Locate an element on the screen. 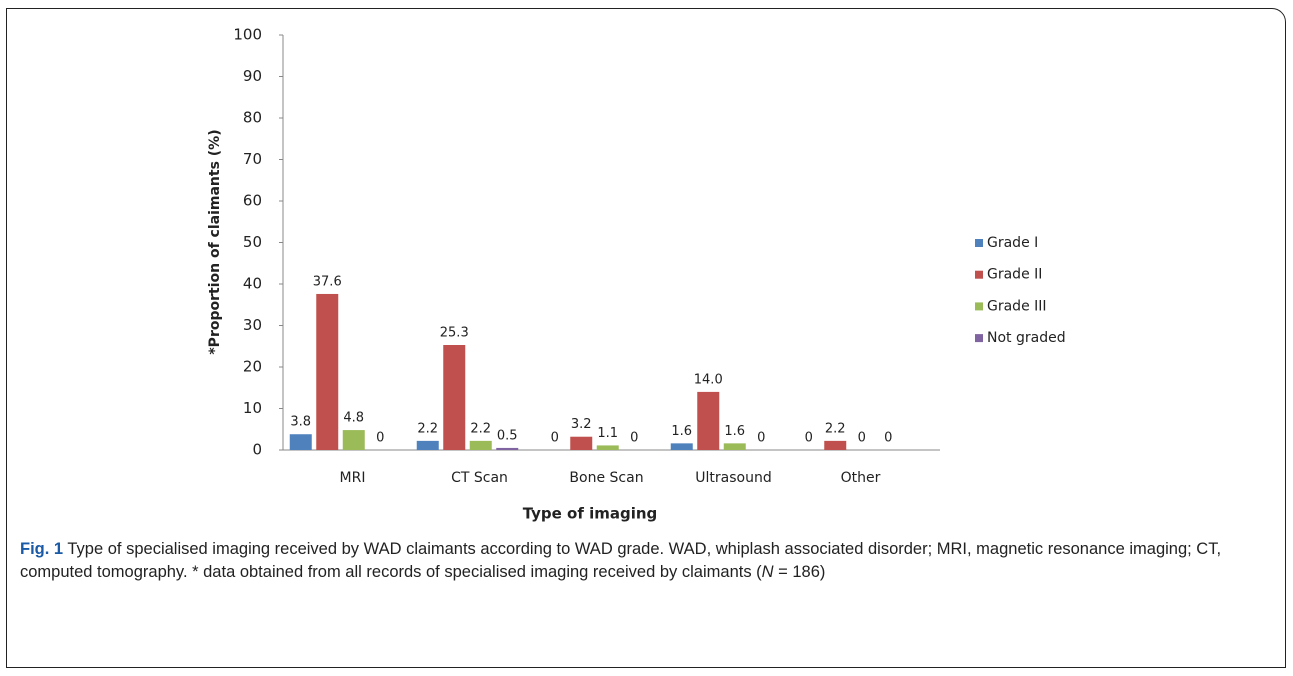 This screenshot has width=1293, height=676. y-tick-label: 90 is located at coordinates (252, 76).